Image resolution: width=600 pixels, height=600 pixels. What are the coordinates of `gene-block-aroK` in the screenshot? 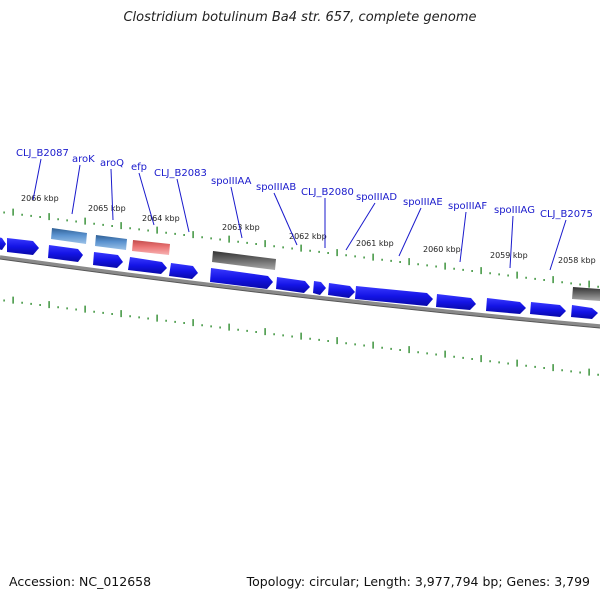 It's located at (69, 236).